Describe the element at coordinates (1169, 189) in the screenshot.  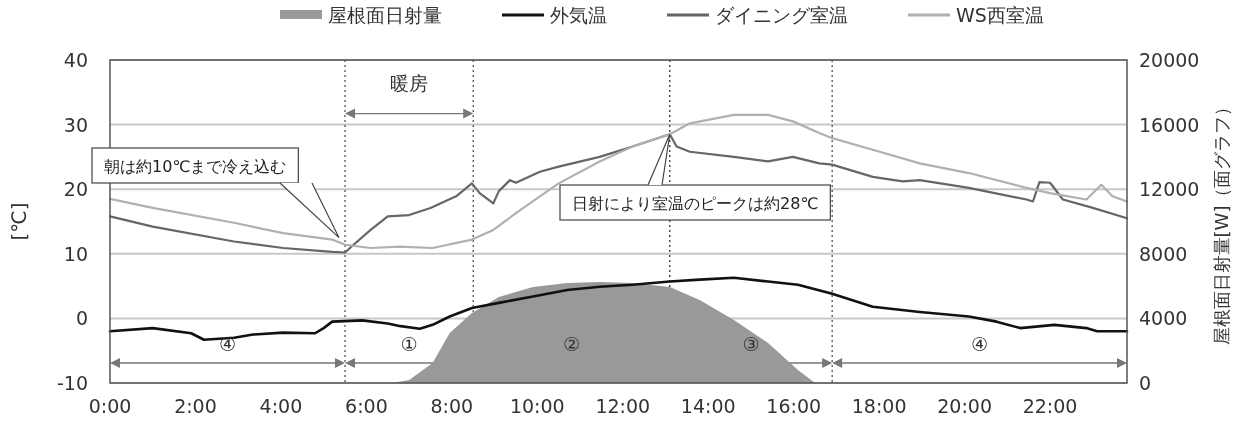
I see `y2-tick-label: 12000` at that location.